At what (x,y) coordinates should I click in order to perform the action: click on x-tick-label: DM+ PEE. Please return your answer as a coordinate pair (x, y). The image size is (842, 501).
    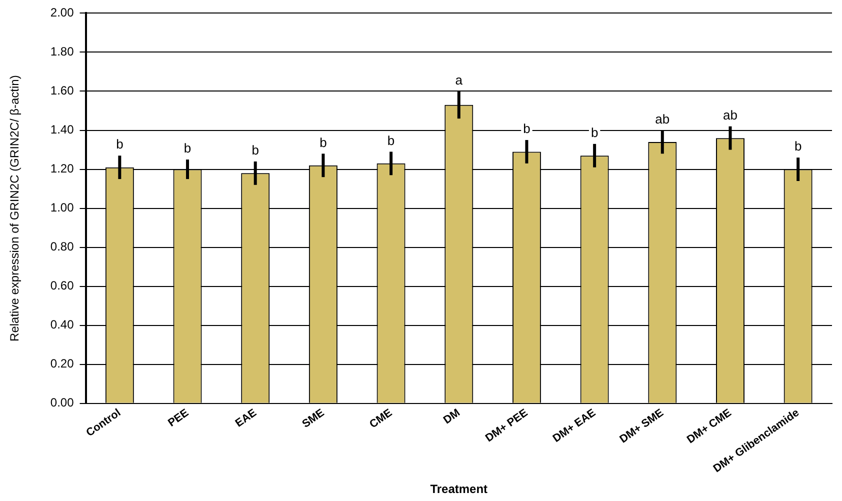
    Looking at the image, I should click on (506, 425).